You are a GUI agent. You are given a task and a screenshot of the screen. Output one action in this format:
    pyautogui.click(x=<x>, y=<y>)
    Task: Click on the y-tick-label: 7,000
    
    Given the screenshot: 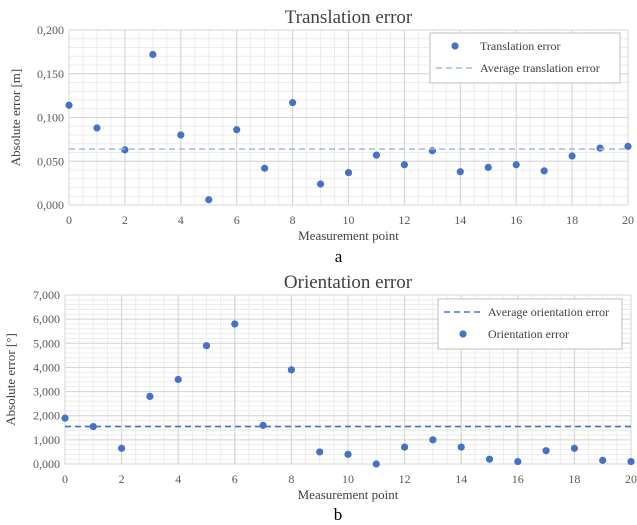 What is the action you would take?
    pyautogui.click(x=46, y=295)
    